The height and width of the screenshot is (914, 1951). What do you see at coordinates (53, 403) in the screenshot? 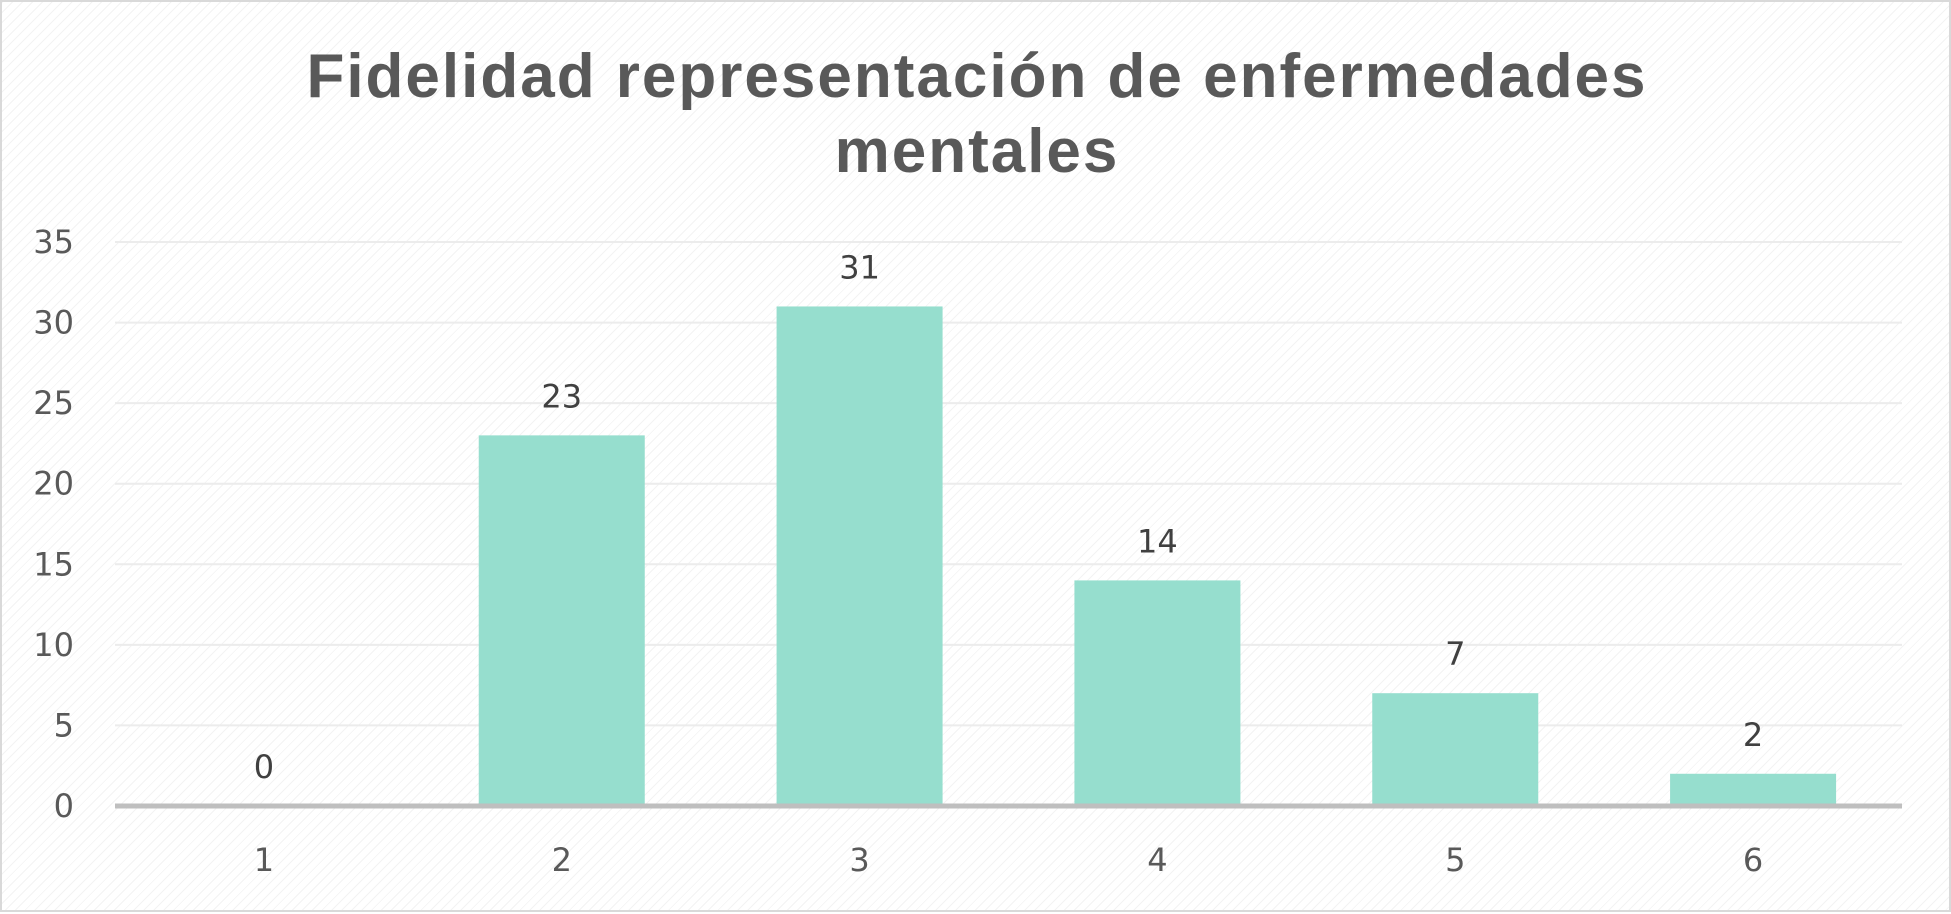
I see `y-tick-label: 25` at bounding box center [53, 403].